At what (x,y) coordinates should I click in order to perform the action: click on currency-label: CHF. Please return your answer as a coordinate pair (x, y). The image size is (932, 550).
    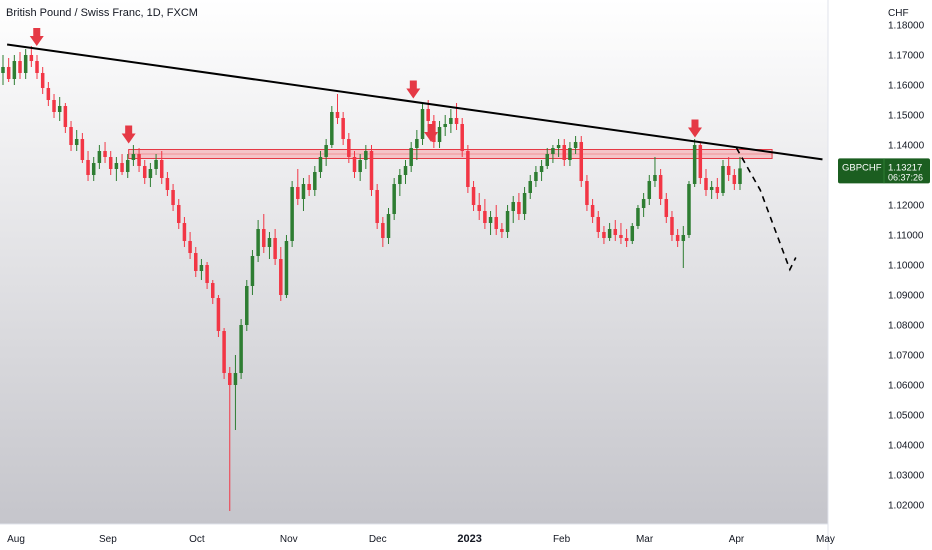
    Looking at the image, I should click on (898, 13).